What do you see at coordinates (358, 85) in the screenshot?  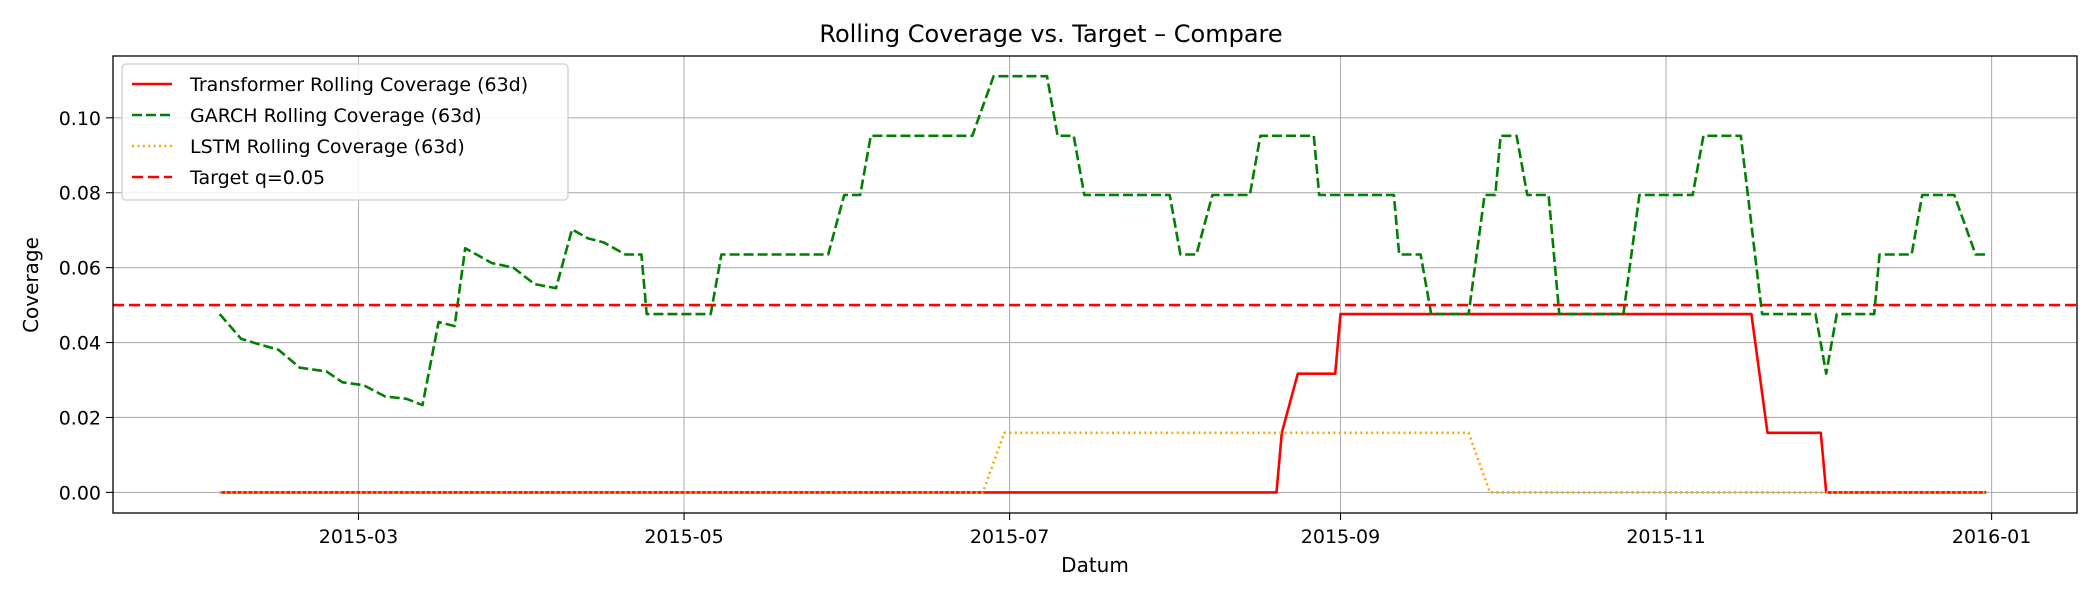 I see `legend-label-transformer-rolling-coverage-63d: Transformer Rolling Coverage (63d)` at bounding box center [358, 85].